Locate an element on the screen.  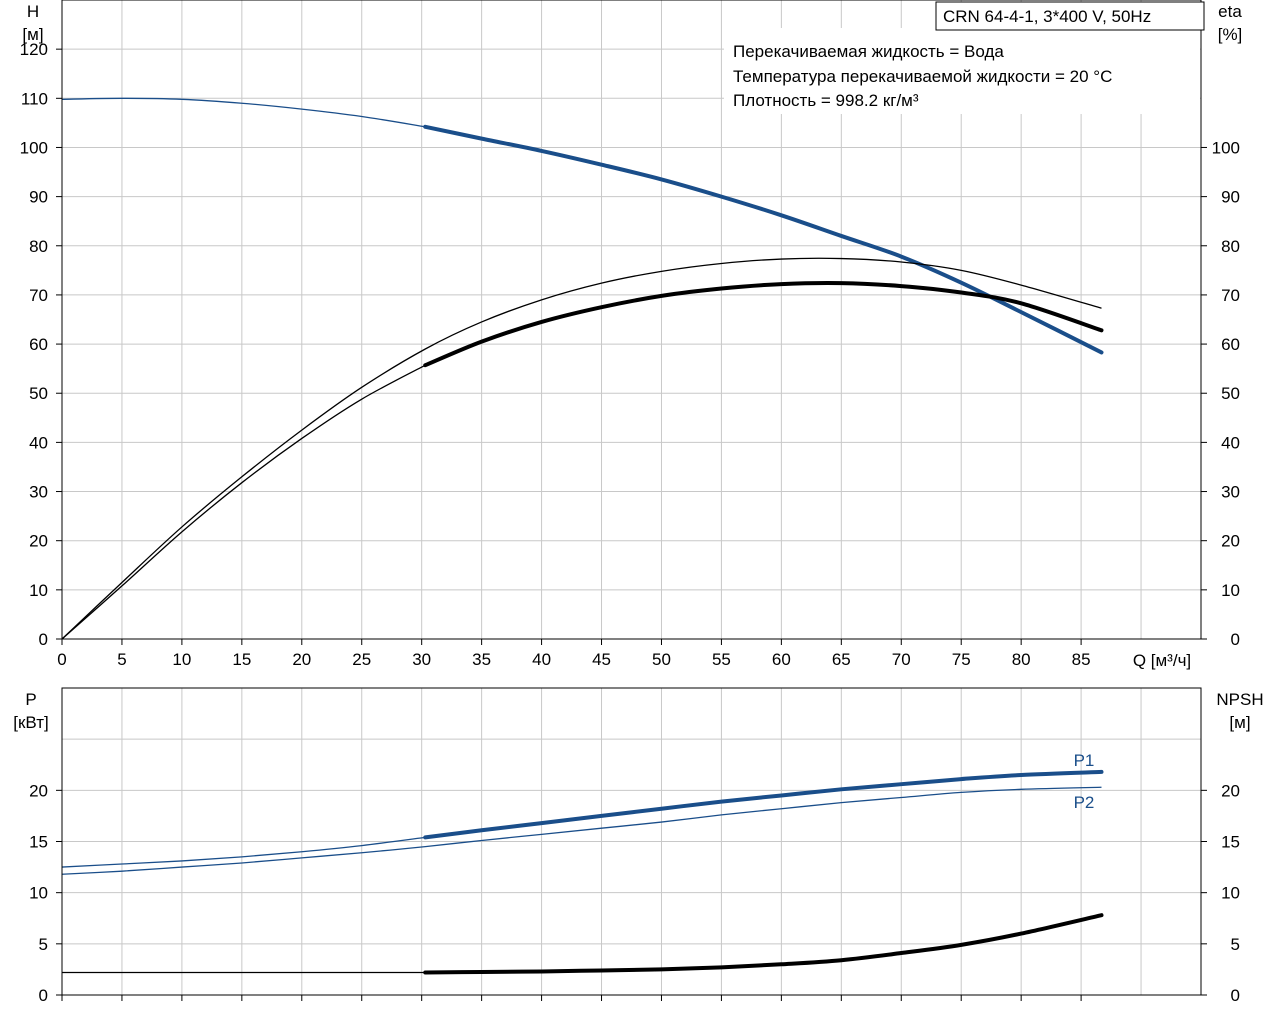
x-tick-label: 70 is located at coordinates (901, 659).